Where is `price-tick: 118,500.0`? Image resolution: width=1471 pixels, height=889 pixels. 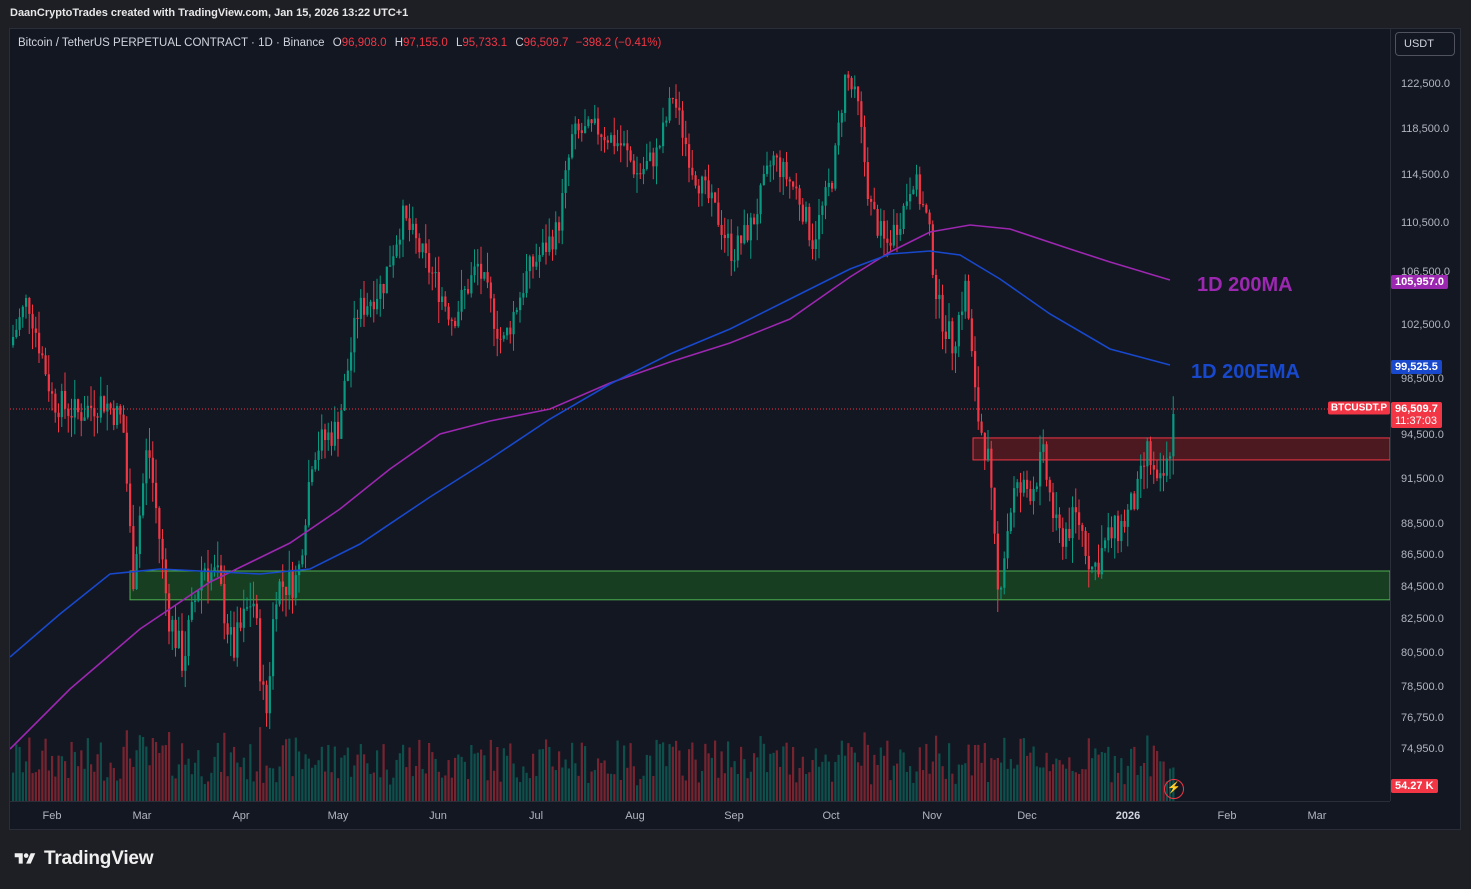 price-tick: 118,500.0 is located at coordinates (1425, 129).